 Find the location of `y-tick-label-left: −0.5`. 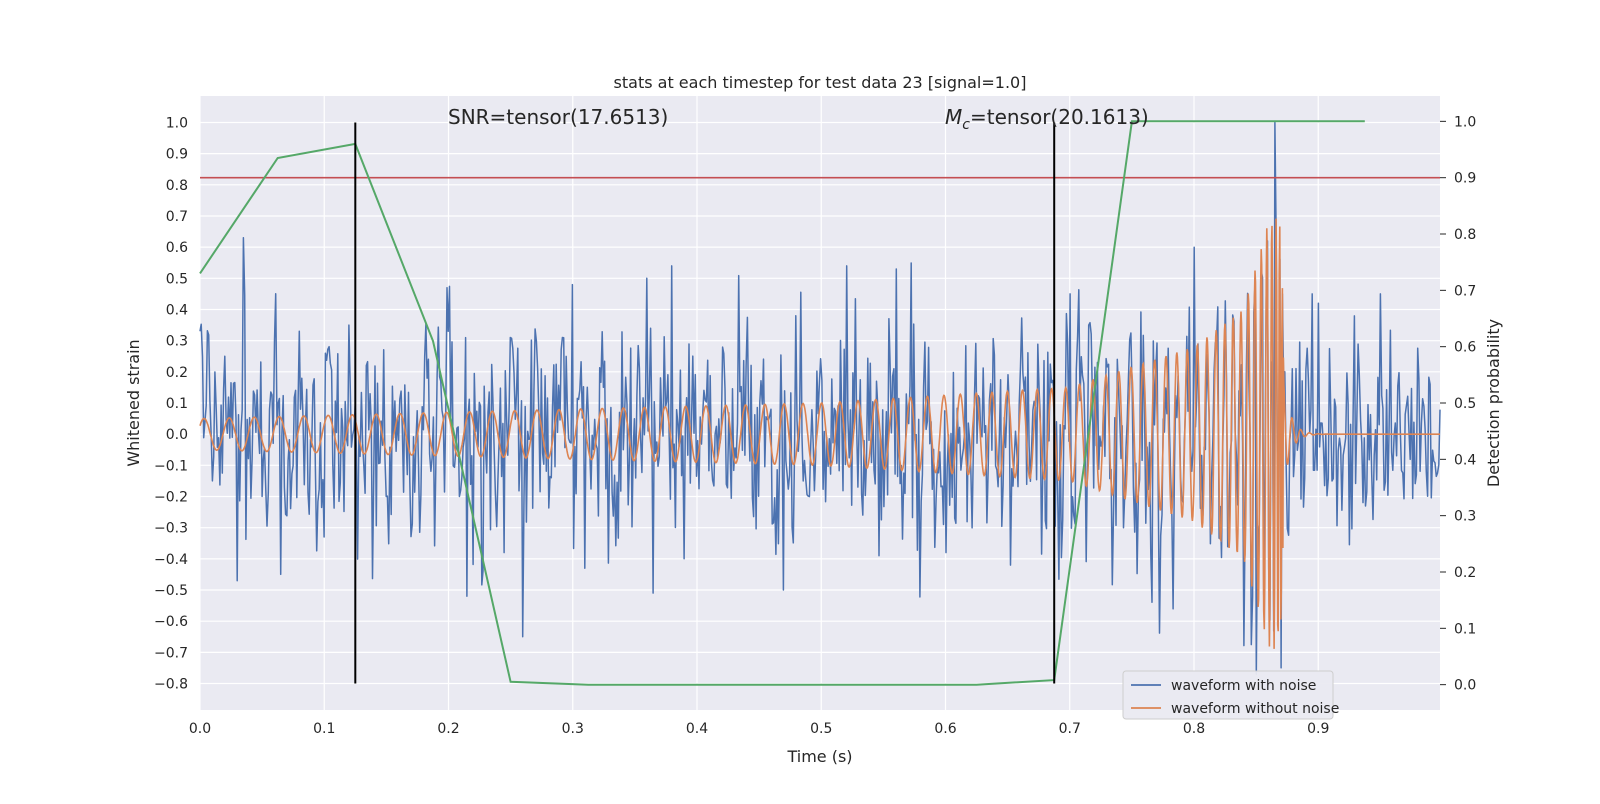

y-tick-label-left: −0.5 is located at coordinates (171, 591).